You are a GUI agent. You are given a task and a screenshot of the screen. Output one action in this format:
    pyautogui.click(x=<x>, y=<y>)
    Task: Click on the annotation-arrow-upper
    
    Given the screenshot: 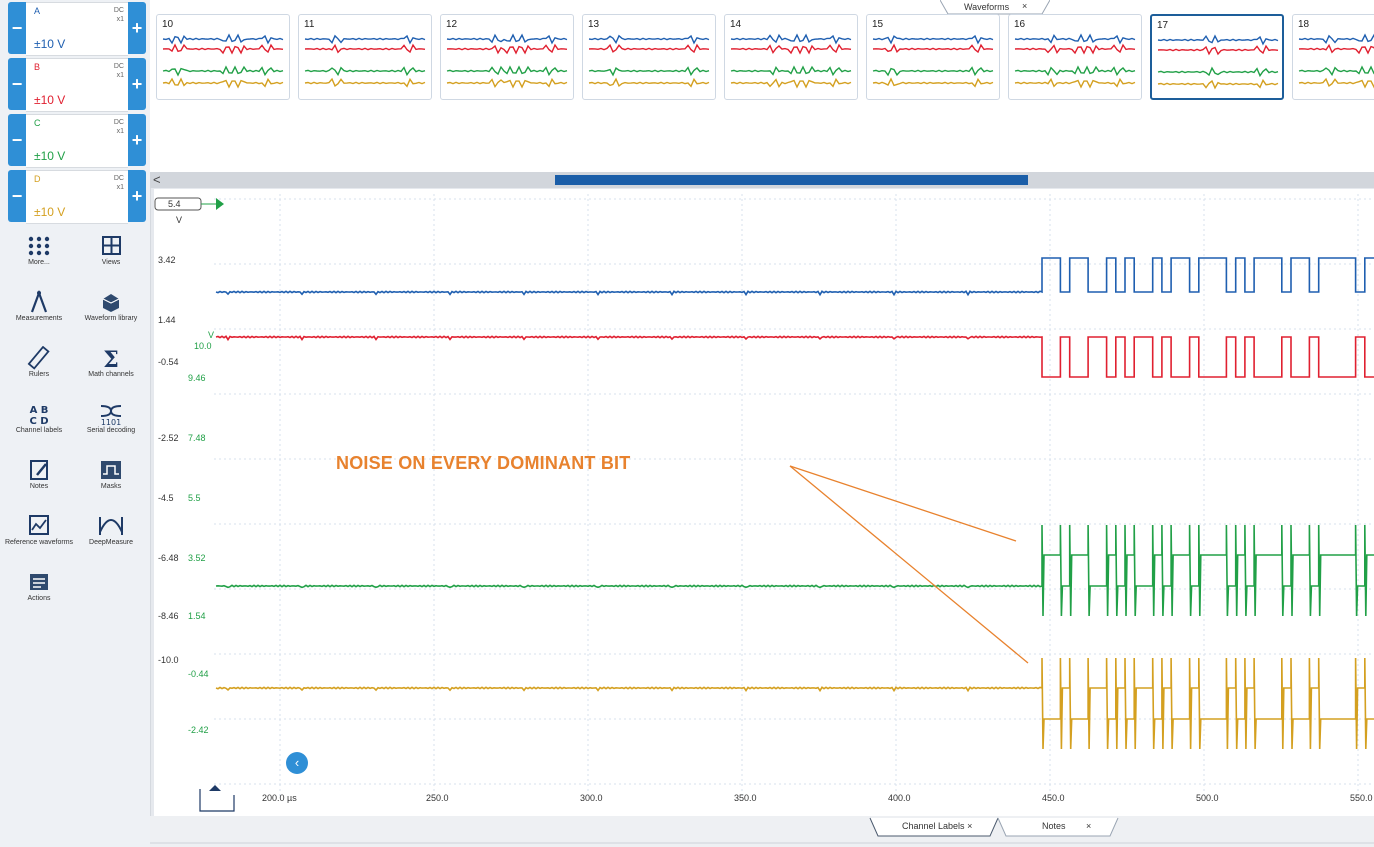 What is the action you would take?
    pyautogui.click(x=903, y=503)
    